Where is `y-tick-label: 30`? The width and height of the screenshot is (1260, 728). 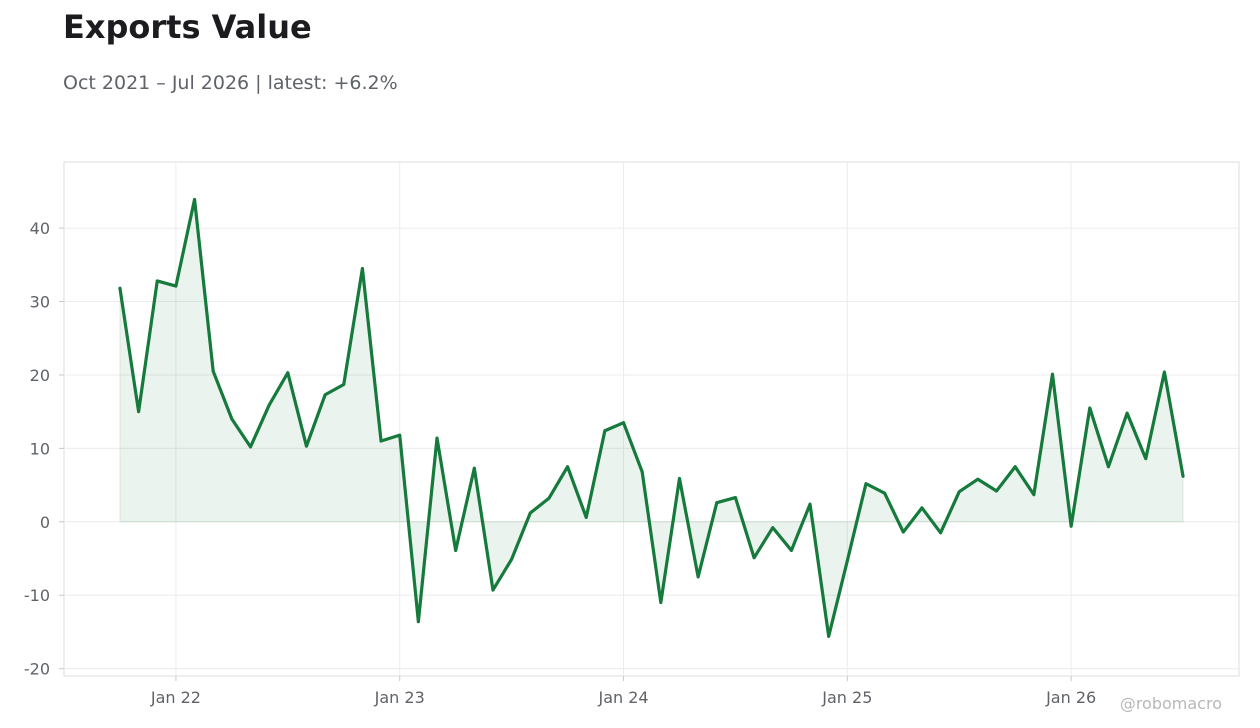
y-tick-label: 30 is located at coordinates (40, 302).